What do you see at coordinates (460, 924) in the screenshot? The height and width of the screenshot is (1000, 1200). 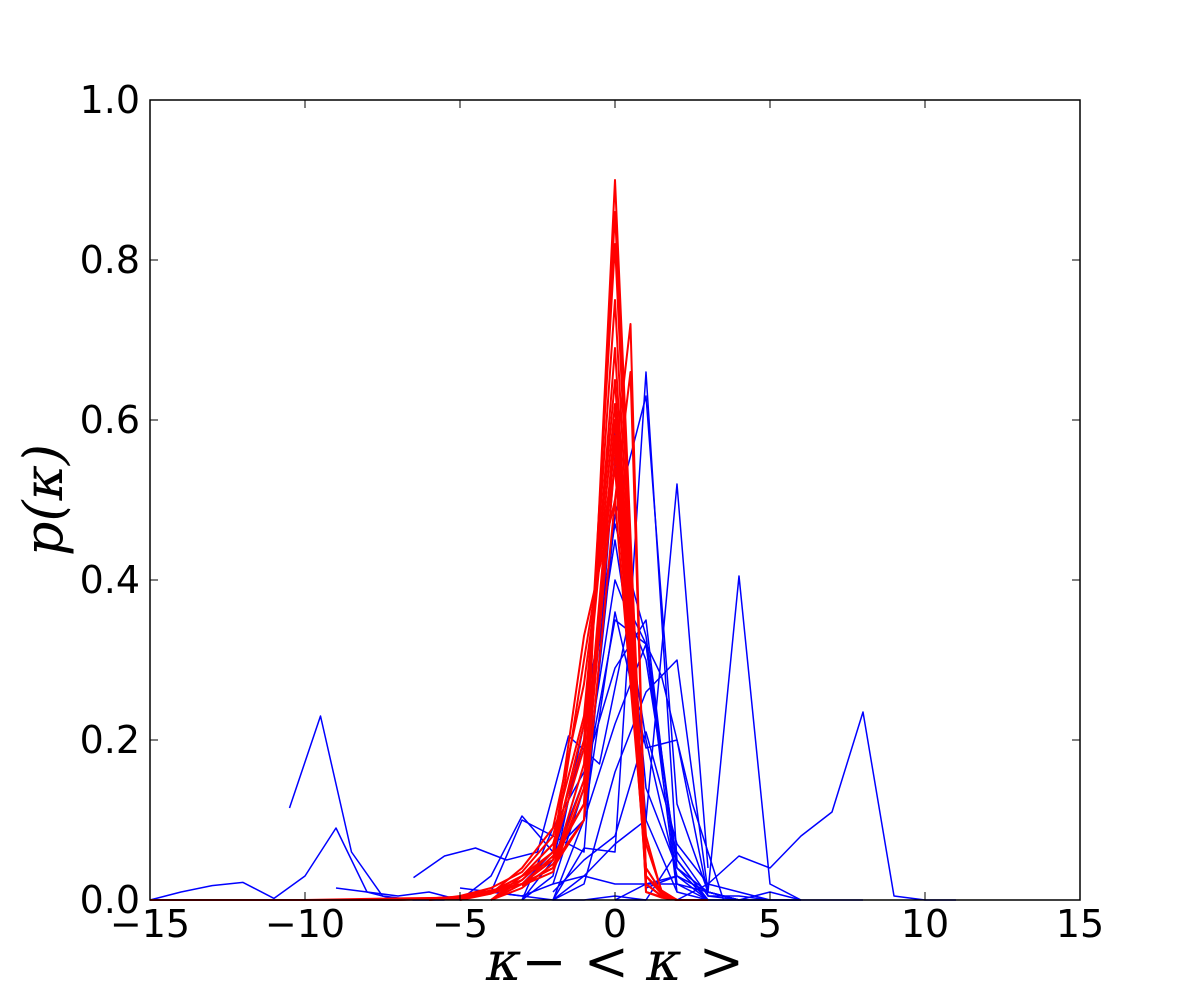 I see `x-tick-label: −5` at bounding box center [460, 924].